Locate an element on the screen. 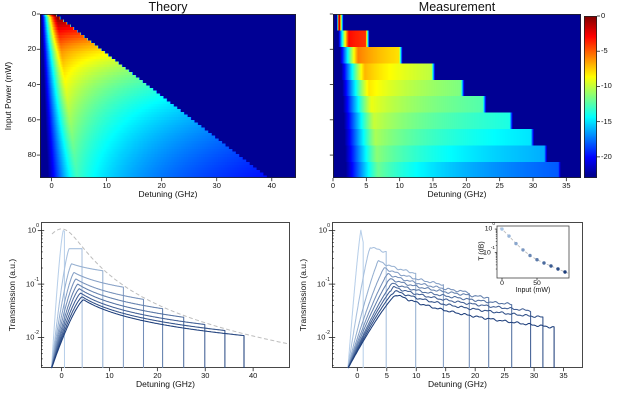  y-tick-label: 20 is located at coordinates (31, 49).